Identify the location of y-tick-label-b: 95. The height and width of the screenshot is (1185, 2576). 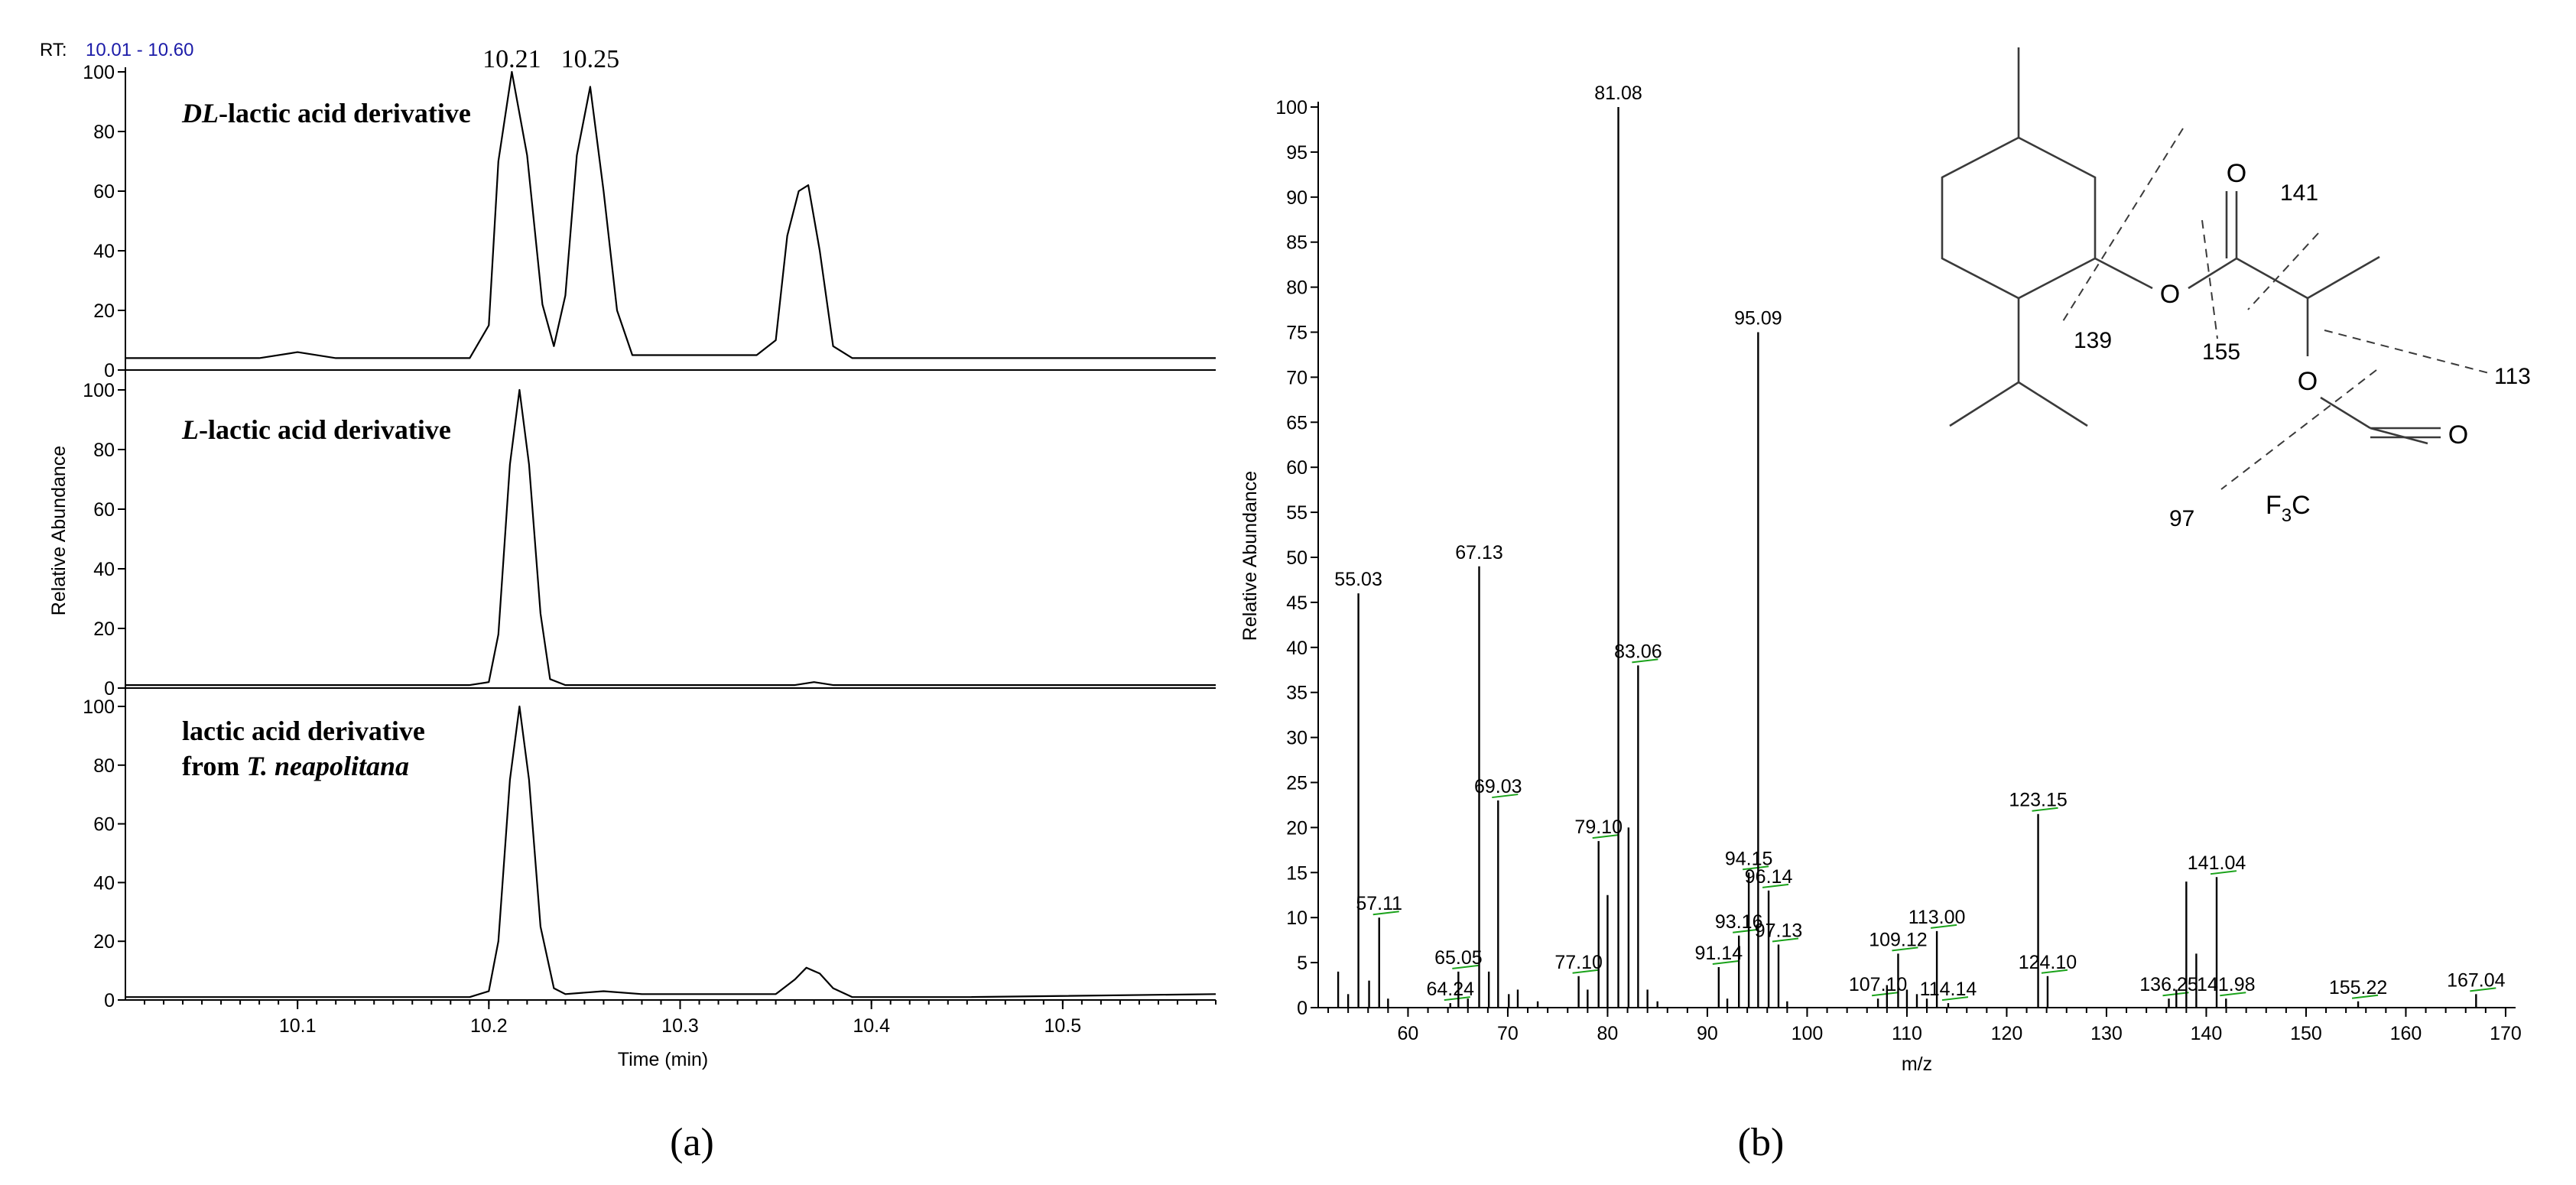
(1297, 153).